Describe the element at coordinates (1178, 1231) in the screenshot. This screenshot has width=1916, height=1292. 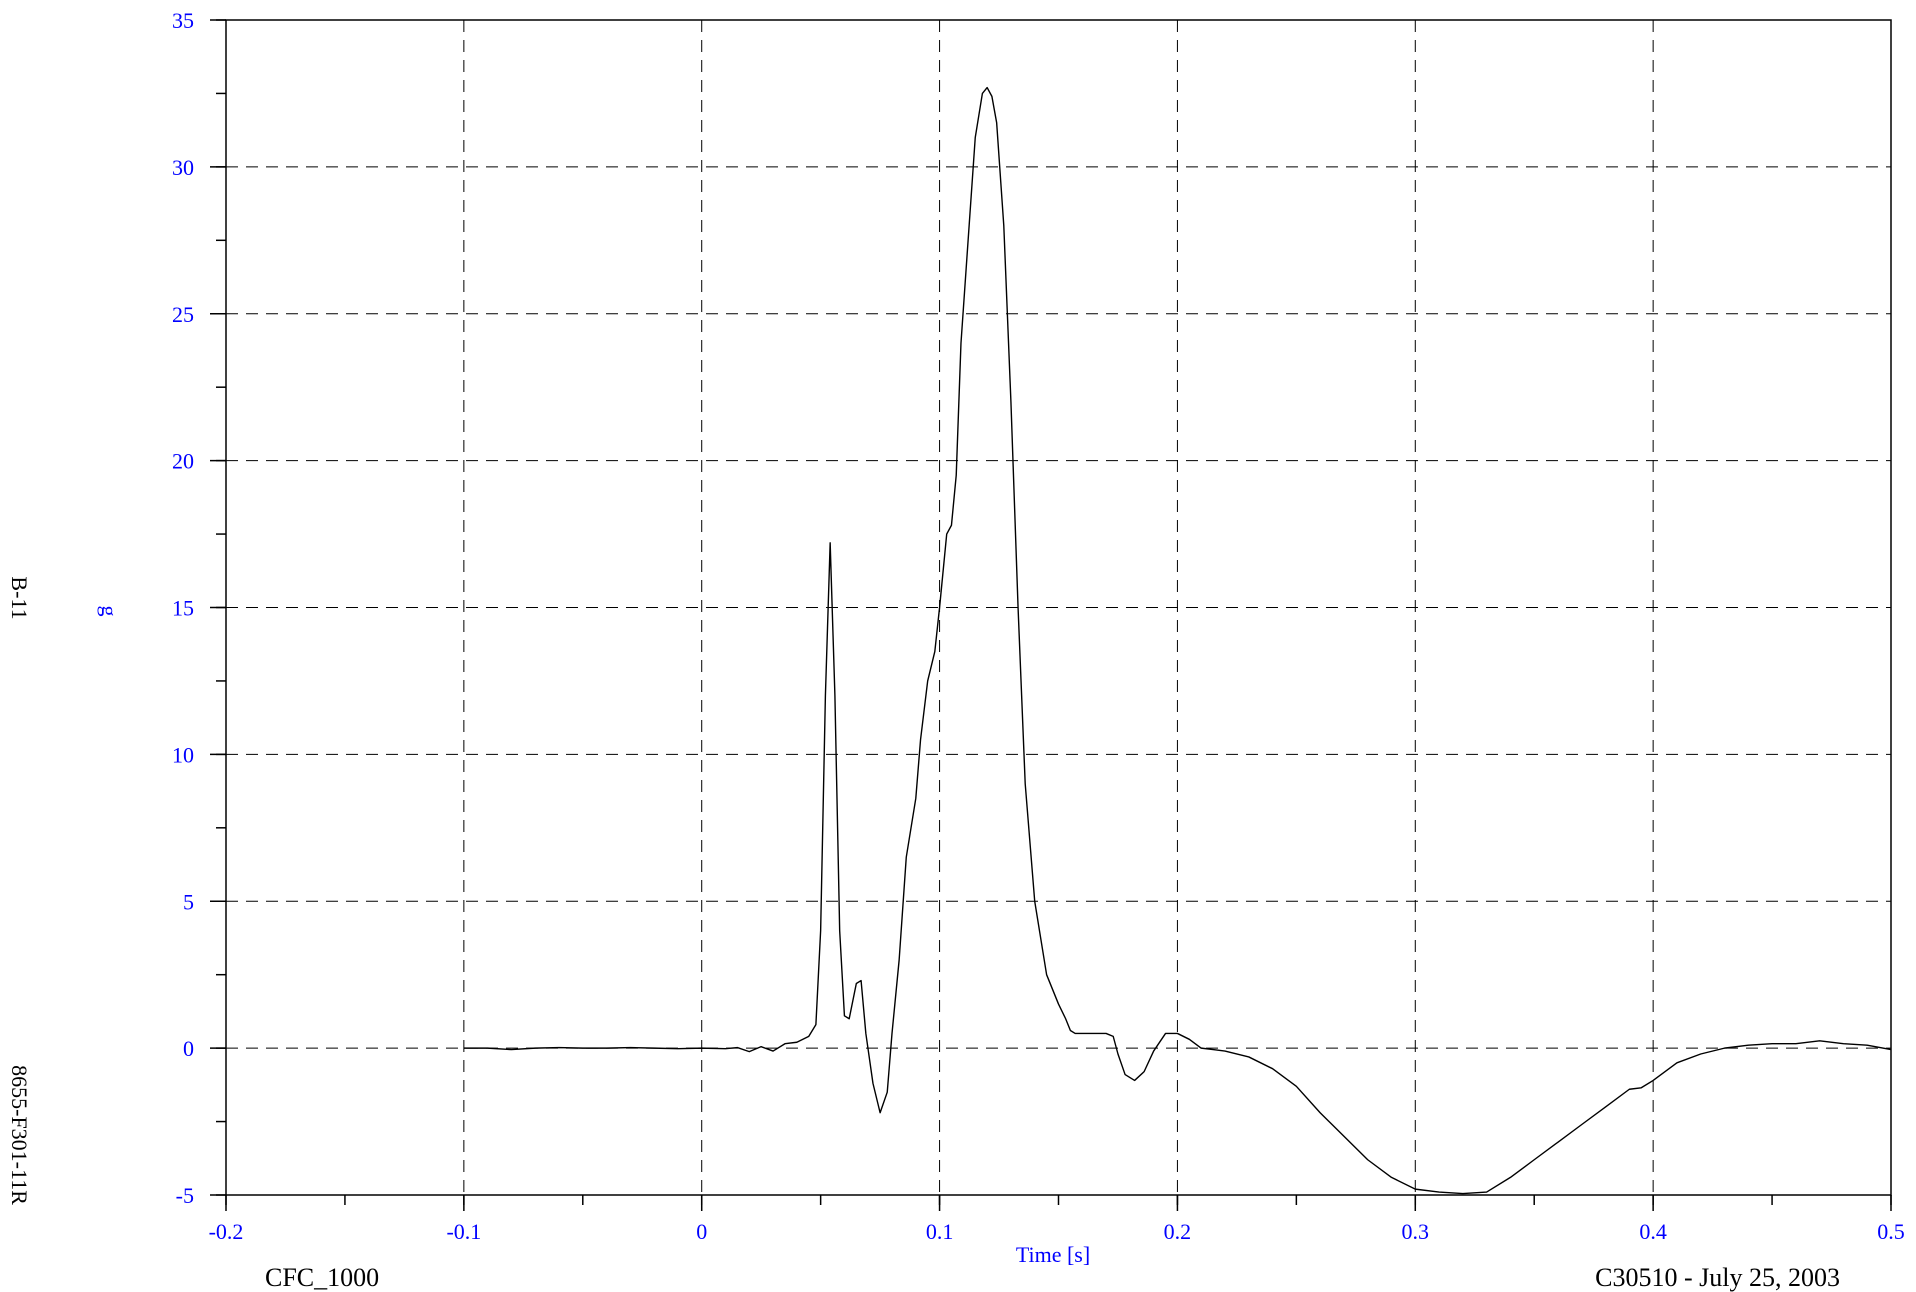
I see `x-tick-label: 0.2` at that location.